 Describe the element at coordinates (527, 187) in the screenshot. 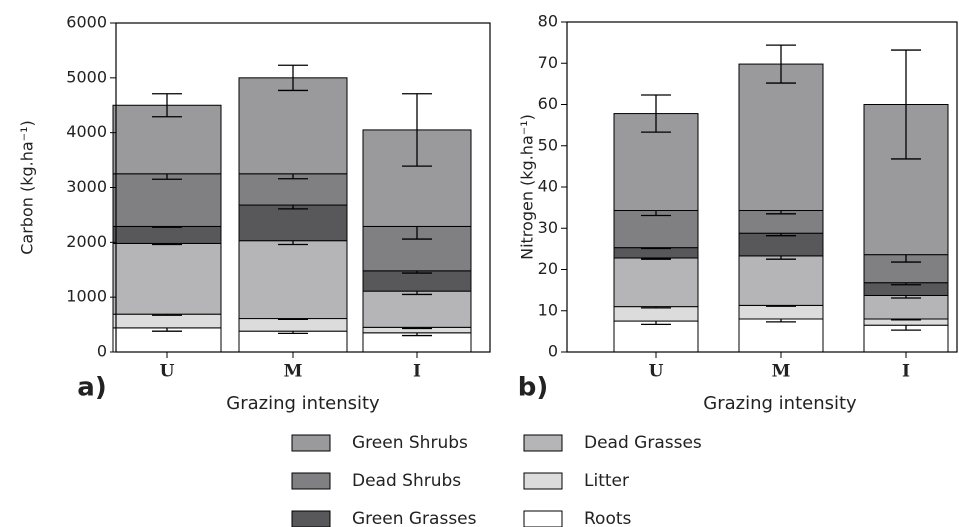

I see `y-axis-label: Nitrogen (kg.ha⁻¹)` at that location.